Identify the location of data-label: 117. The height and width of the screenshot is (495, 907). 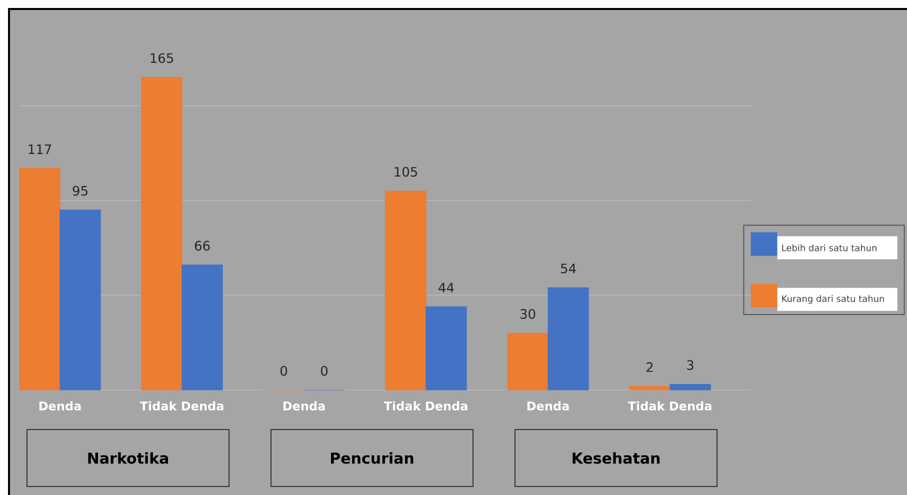
(40, 149).